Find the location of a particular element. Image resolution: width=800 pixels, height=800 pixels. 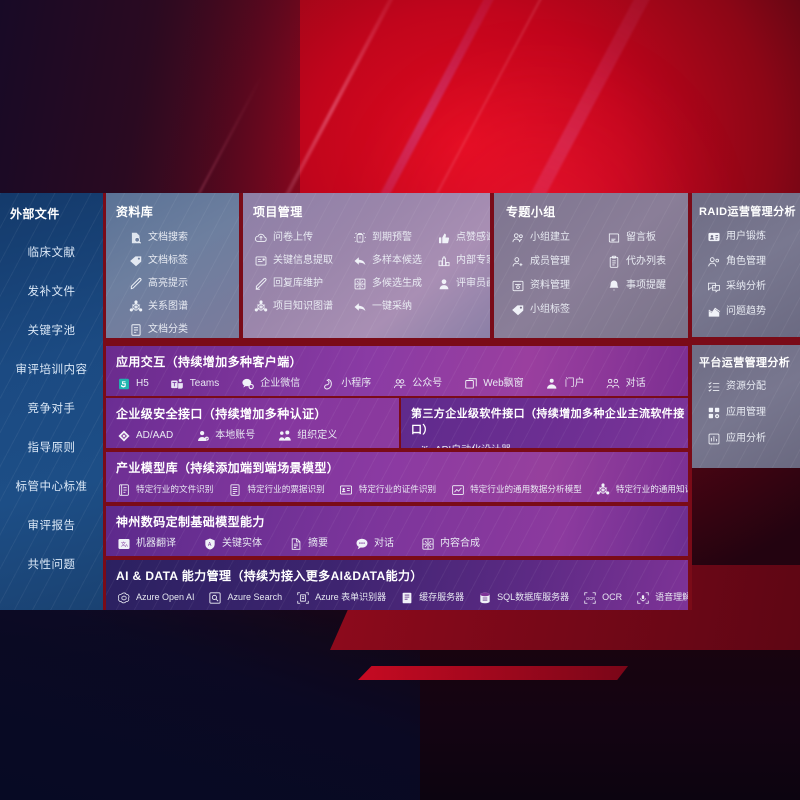

item-invoice-recognition: 特定行业的票据识别 is located at coordinates (276, 489).